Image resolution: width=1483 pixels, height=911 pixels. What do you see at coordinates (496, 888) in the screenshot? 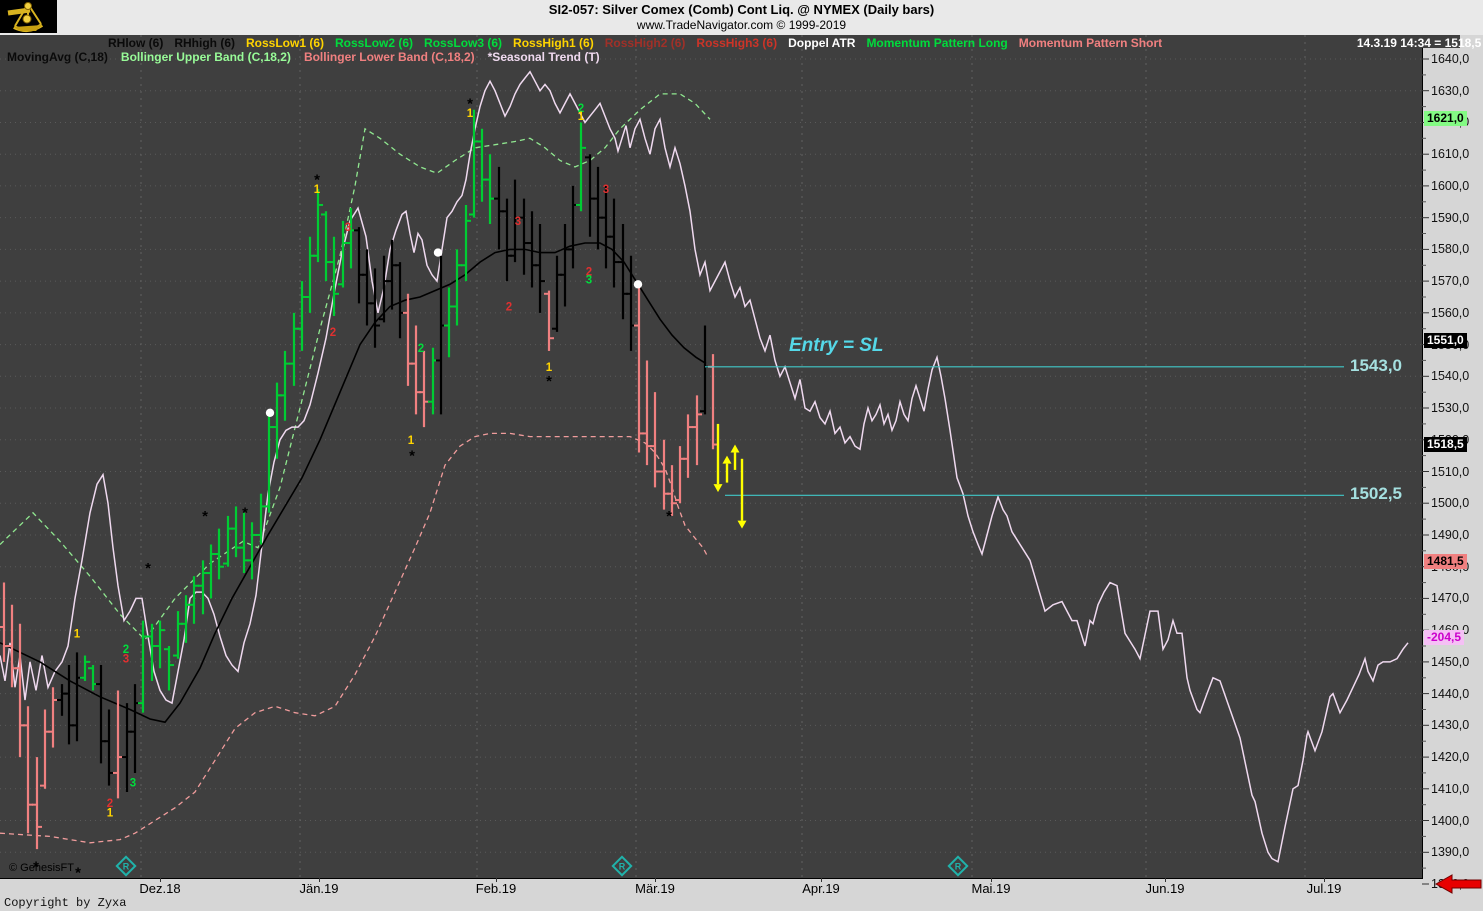
I see `date-axis-label: Feb.19` at bounding box center [496, 888].